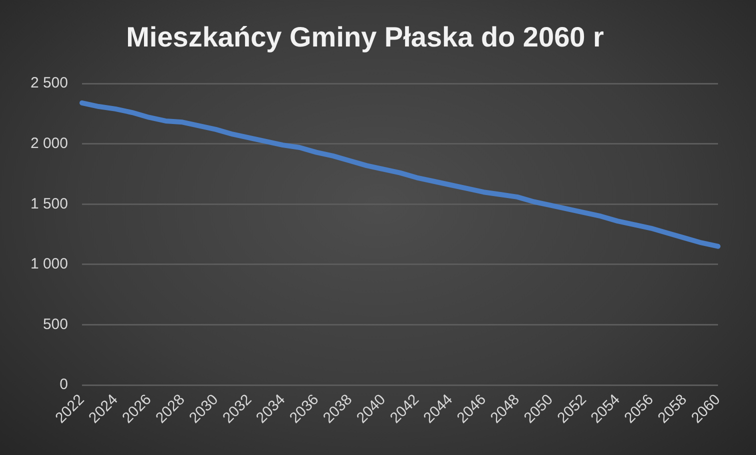  I want to click on y-tick-label: 1 000, so click(49, 264).